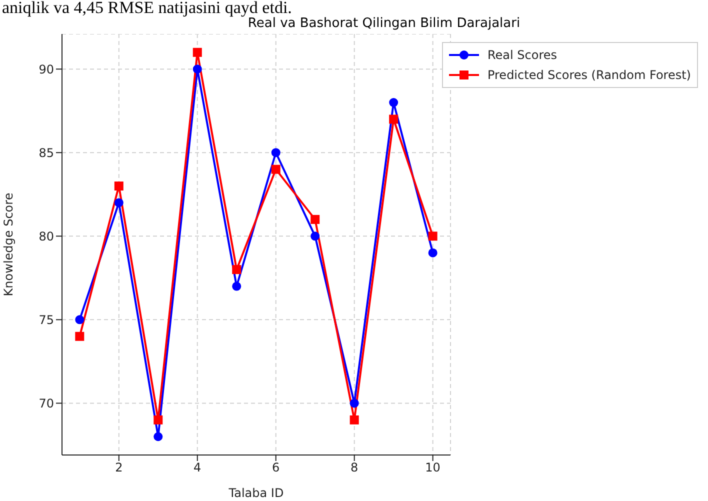 Image resolution: width=708 pixels, height=501 pixels. Describe the element at coordinates (147, 8) in the screenshot. I see `text: aniqlik va 4,45 RMSE natijasini qayd etdi.` at that location.